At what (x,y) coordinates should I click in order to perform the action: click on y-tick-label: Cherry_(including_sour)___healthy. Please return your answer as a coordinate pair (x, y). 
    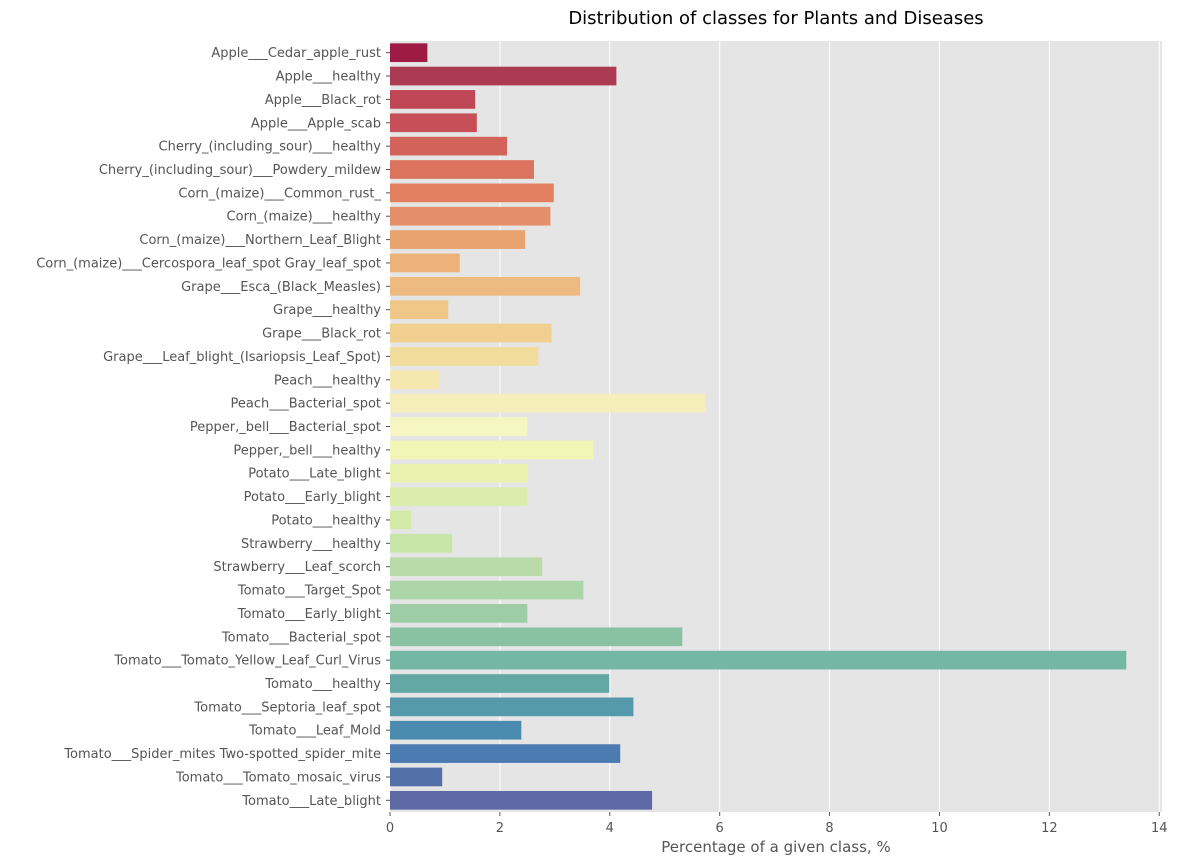
    Looking at the image, I should click on (270, 147).